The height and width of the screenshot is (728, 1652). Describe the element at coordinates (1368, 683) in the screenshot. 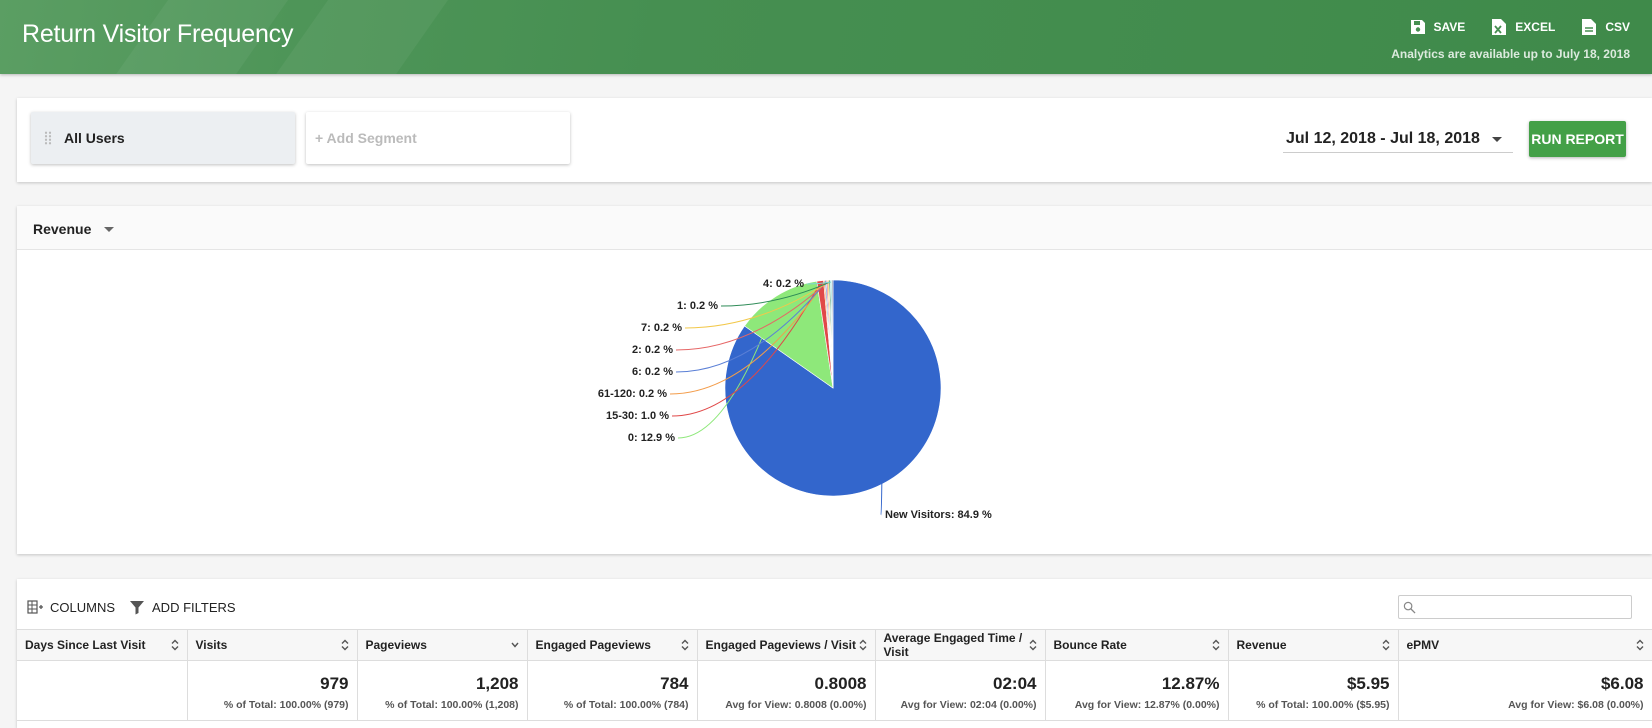

I see `total-value: $5.95` at that location.